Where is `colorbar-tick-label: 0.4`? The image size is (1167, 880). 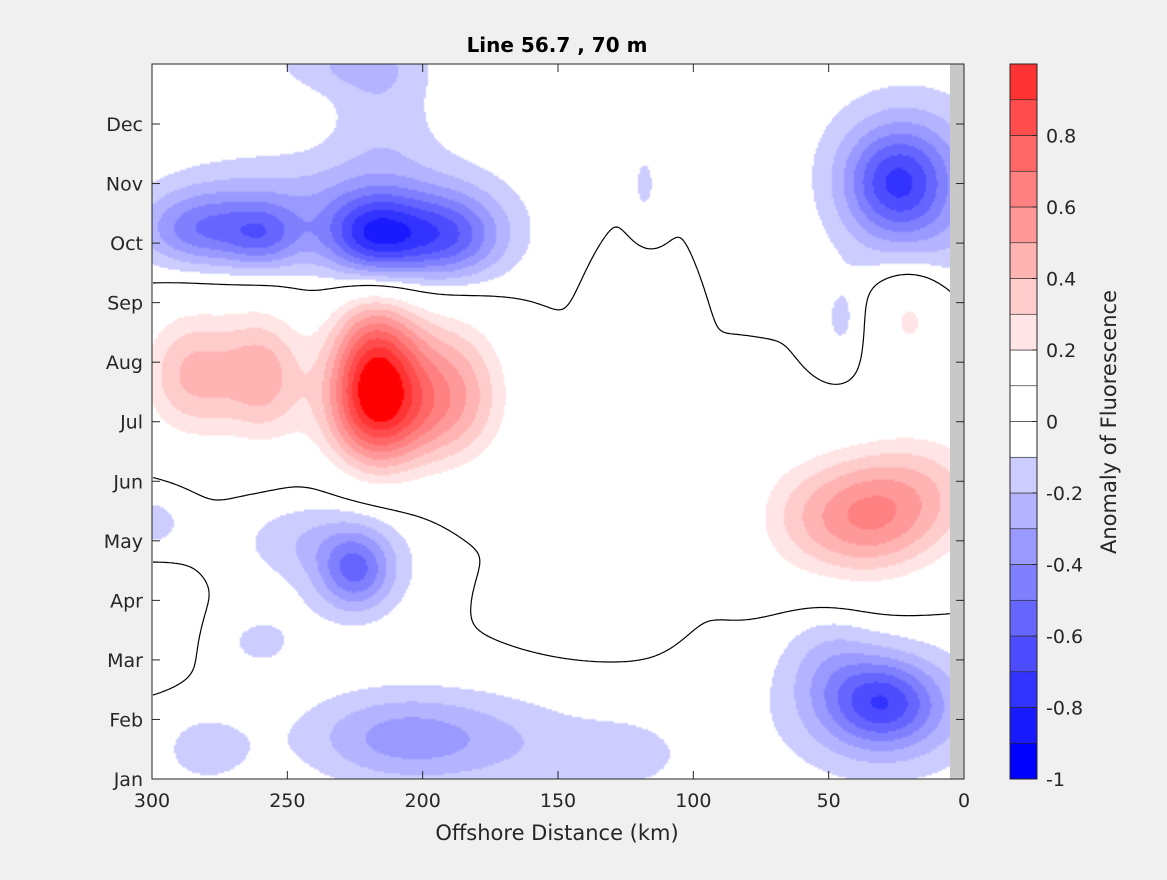
colorbar-tick-label: 0.4 is located at coordinates (1061, 280).